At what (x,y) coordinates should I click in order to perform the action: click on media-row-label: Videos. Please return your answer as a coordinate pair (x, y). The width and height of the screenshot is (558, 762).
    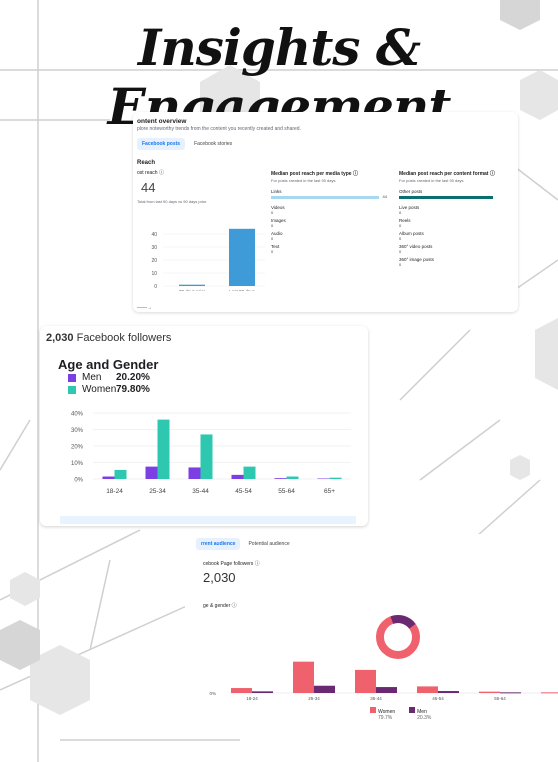
    Looking at the image, I should click on (278, 207).